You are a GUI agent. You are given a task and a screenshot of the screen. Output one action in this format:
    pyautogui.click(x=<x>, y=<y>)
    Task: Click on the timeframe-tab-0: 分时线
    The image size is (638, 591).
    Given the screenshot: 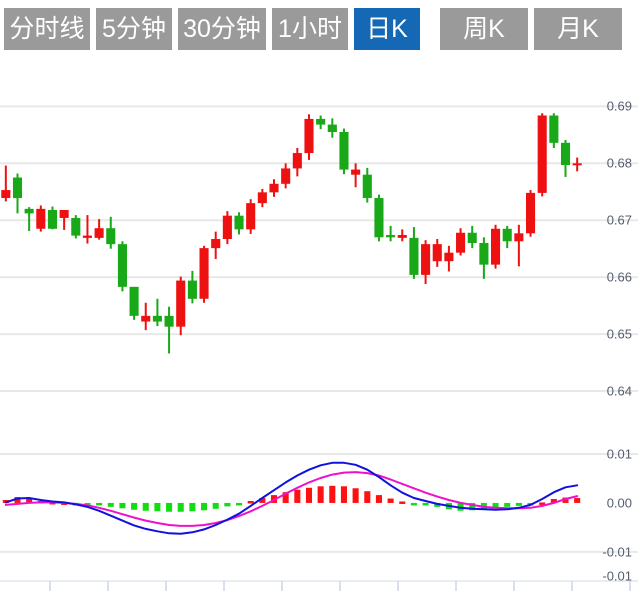 What is the action you would take?
    pyautogui.click(x=47, y=29)
    